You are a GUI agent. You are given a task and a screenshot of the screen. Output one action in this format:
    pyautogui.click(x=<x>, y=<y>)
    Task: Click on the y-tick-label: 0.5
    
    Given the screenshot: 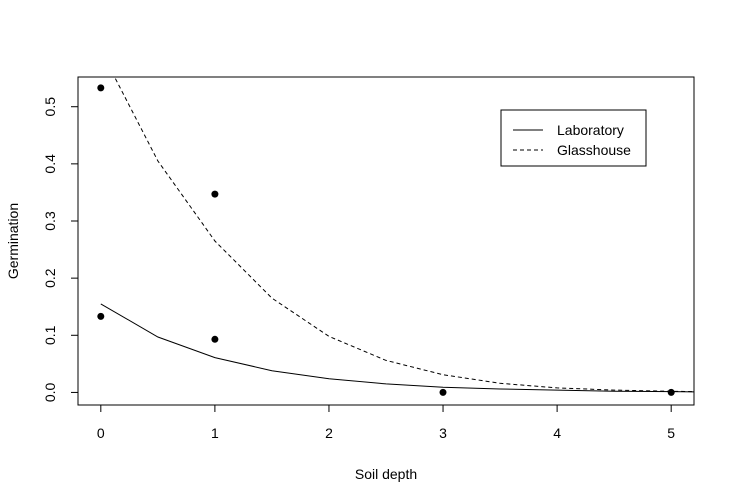 What is the action you would take?
    pyautogui.click(x=50, y=107)
    